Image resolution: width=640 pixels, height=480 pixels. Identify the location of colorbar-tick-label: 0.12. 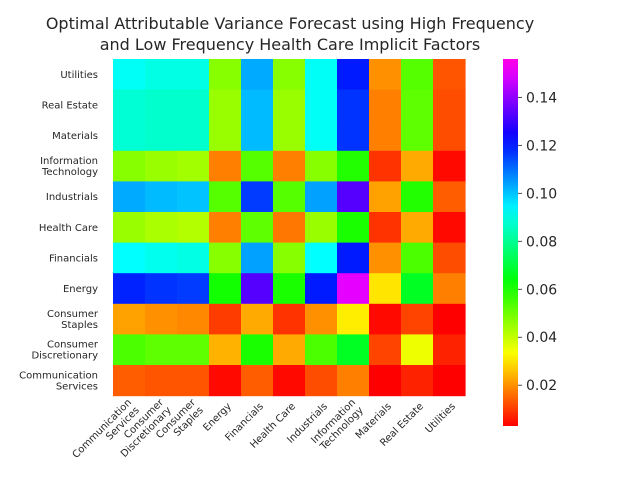
(541, 146).